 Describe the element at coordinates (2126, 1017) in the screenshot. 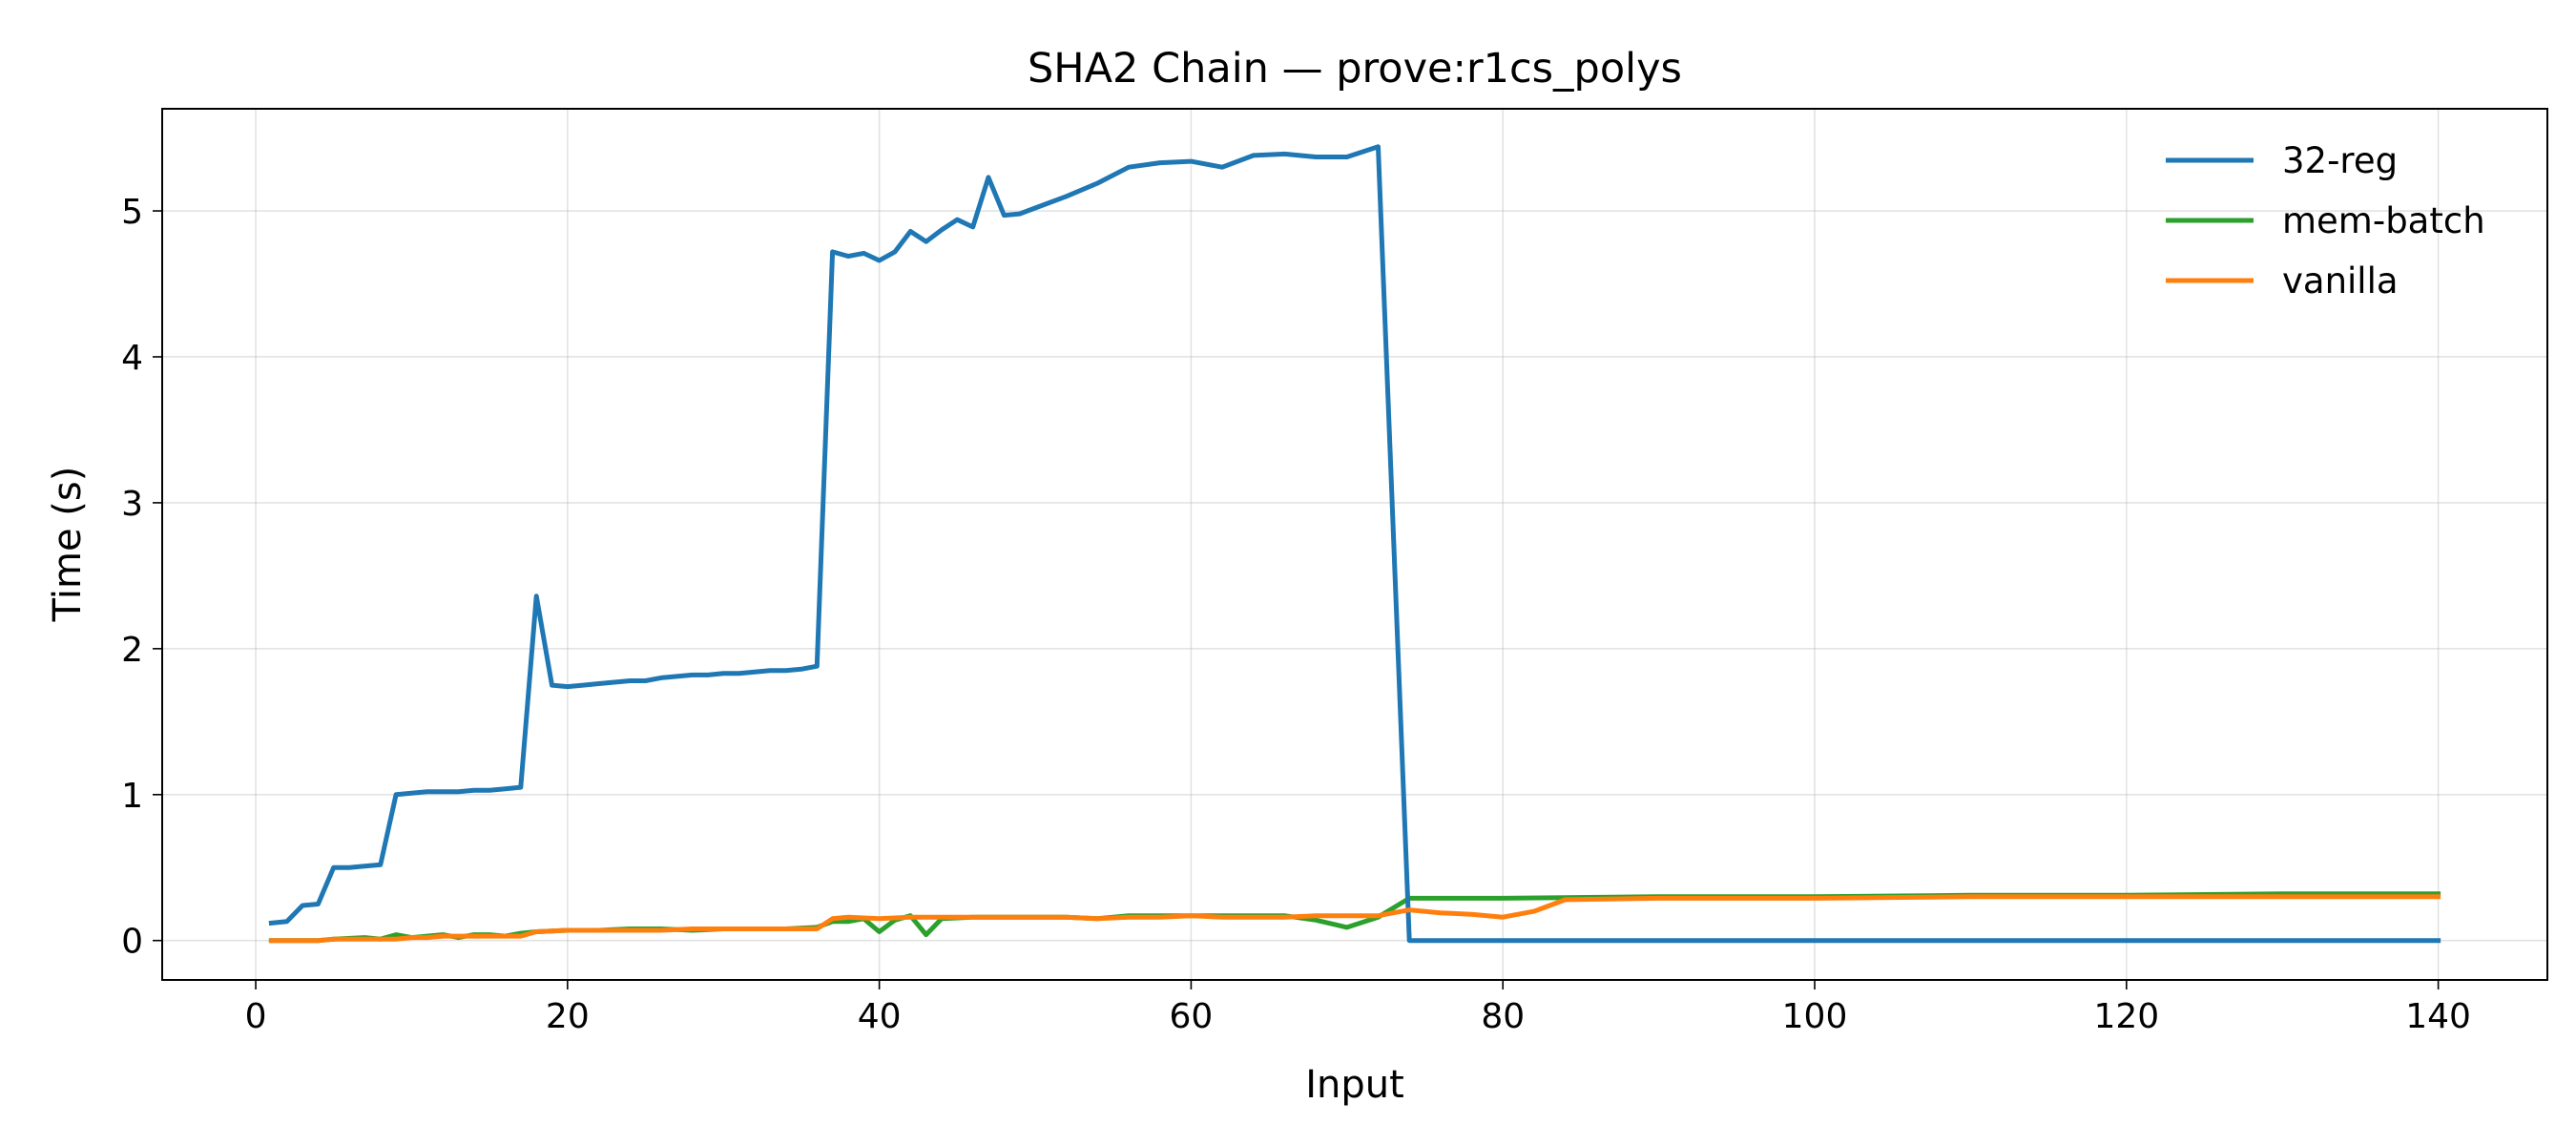

I see `x-tick-label: 120` at that location.